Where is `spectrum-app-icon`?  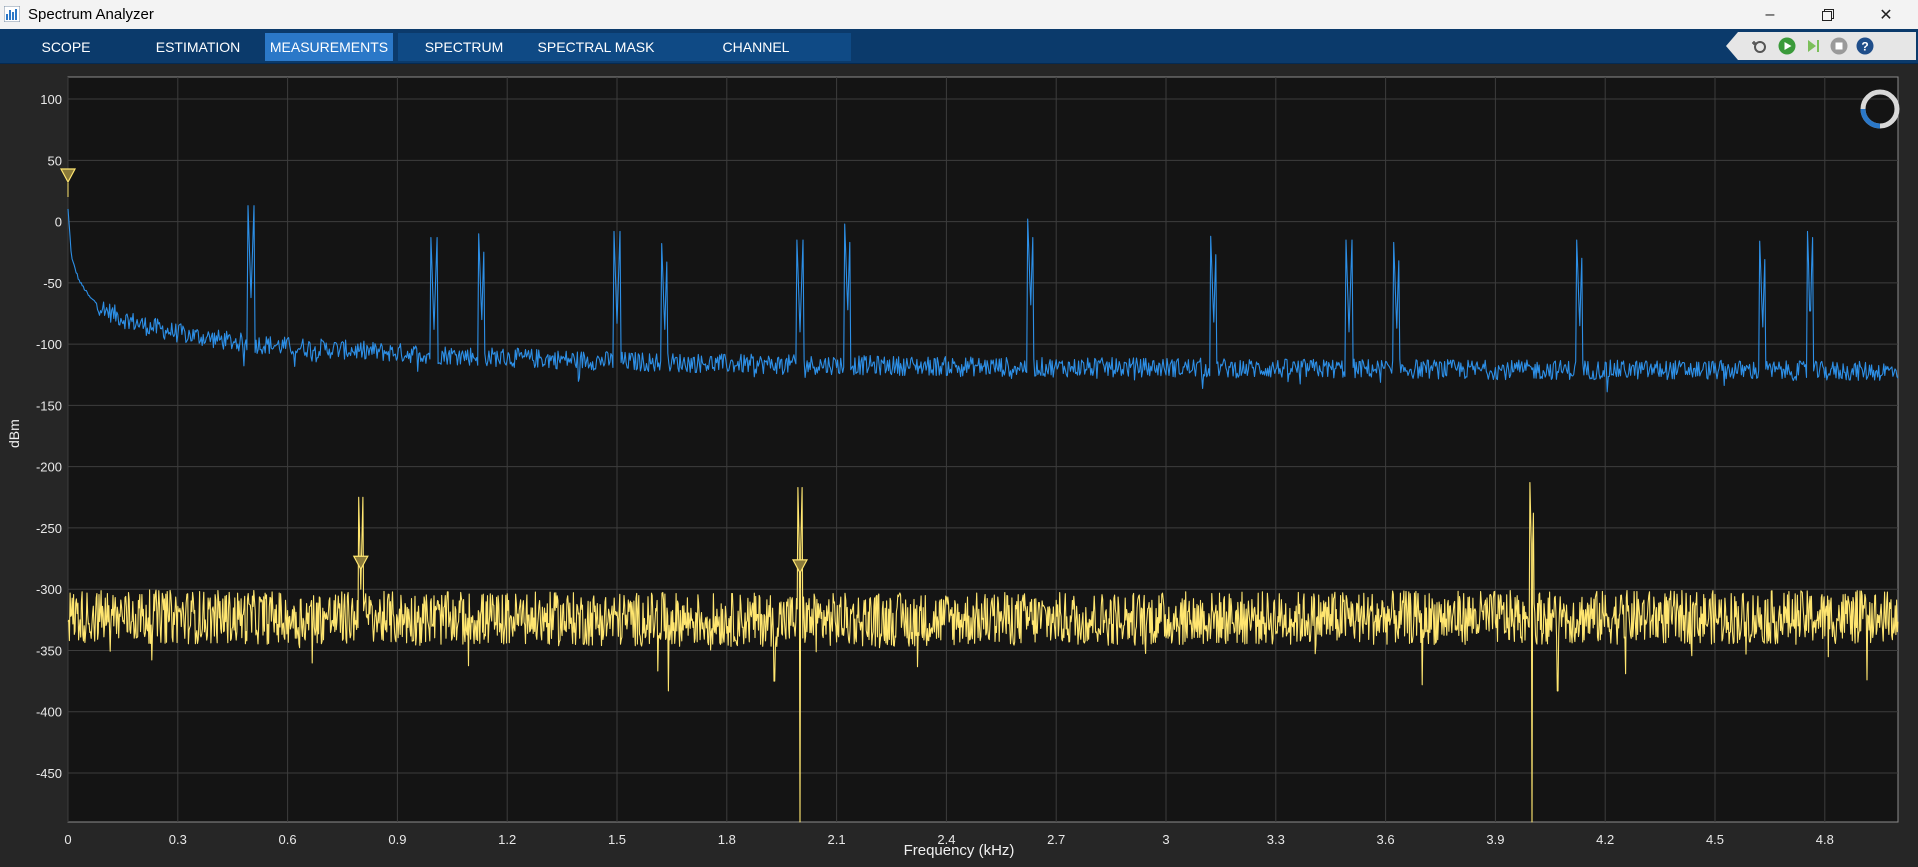
spectrum-app-icon is located at coordinates (12, 14).